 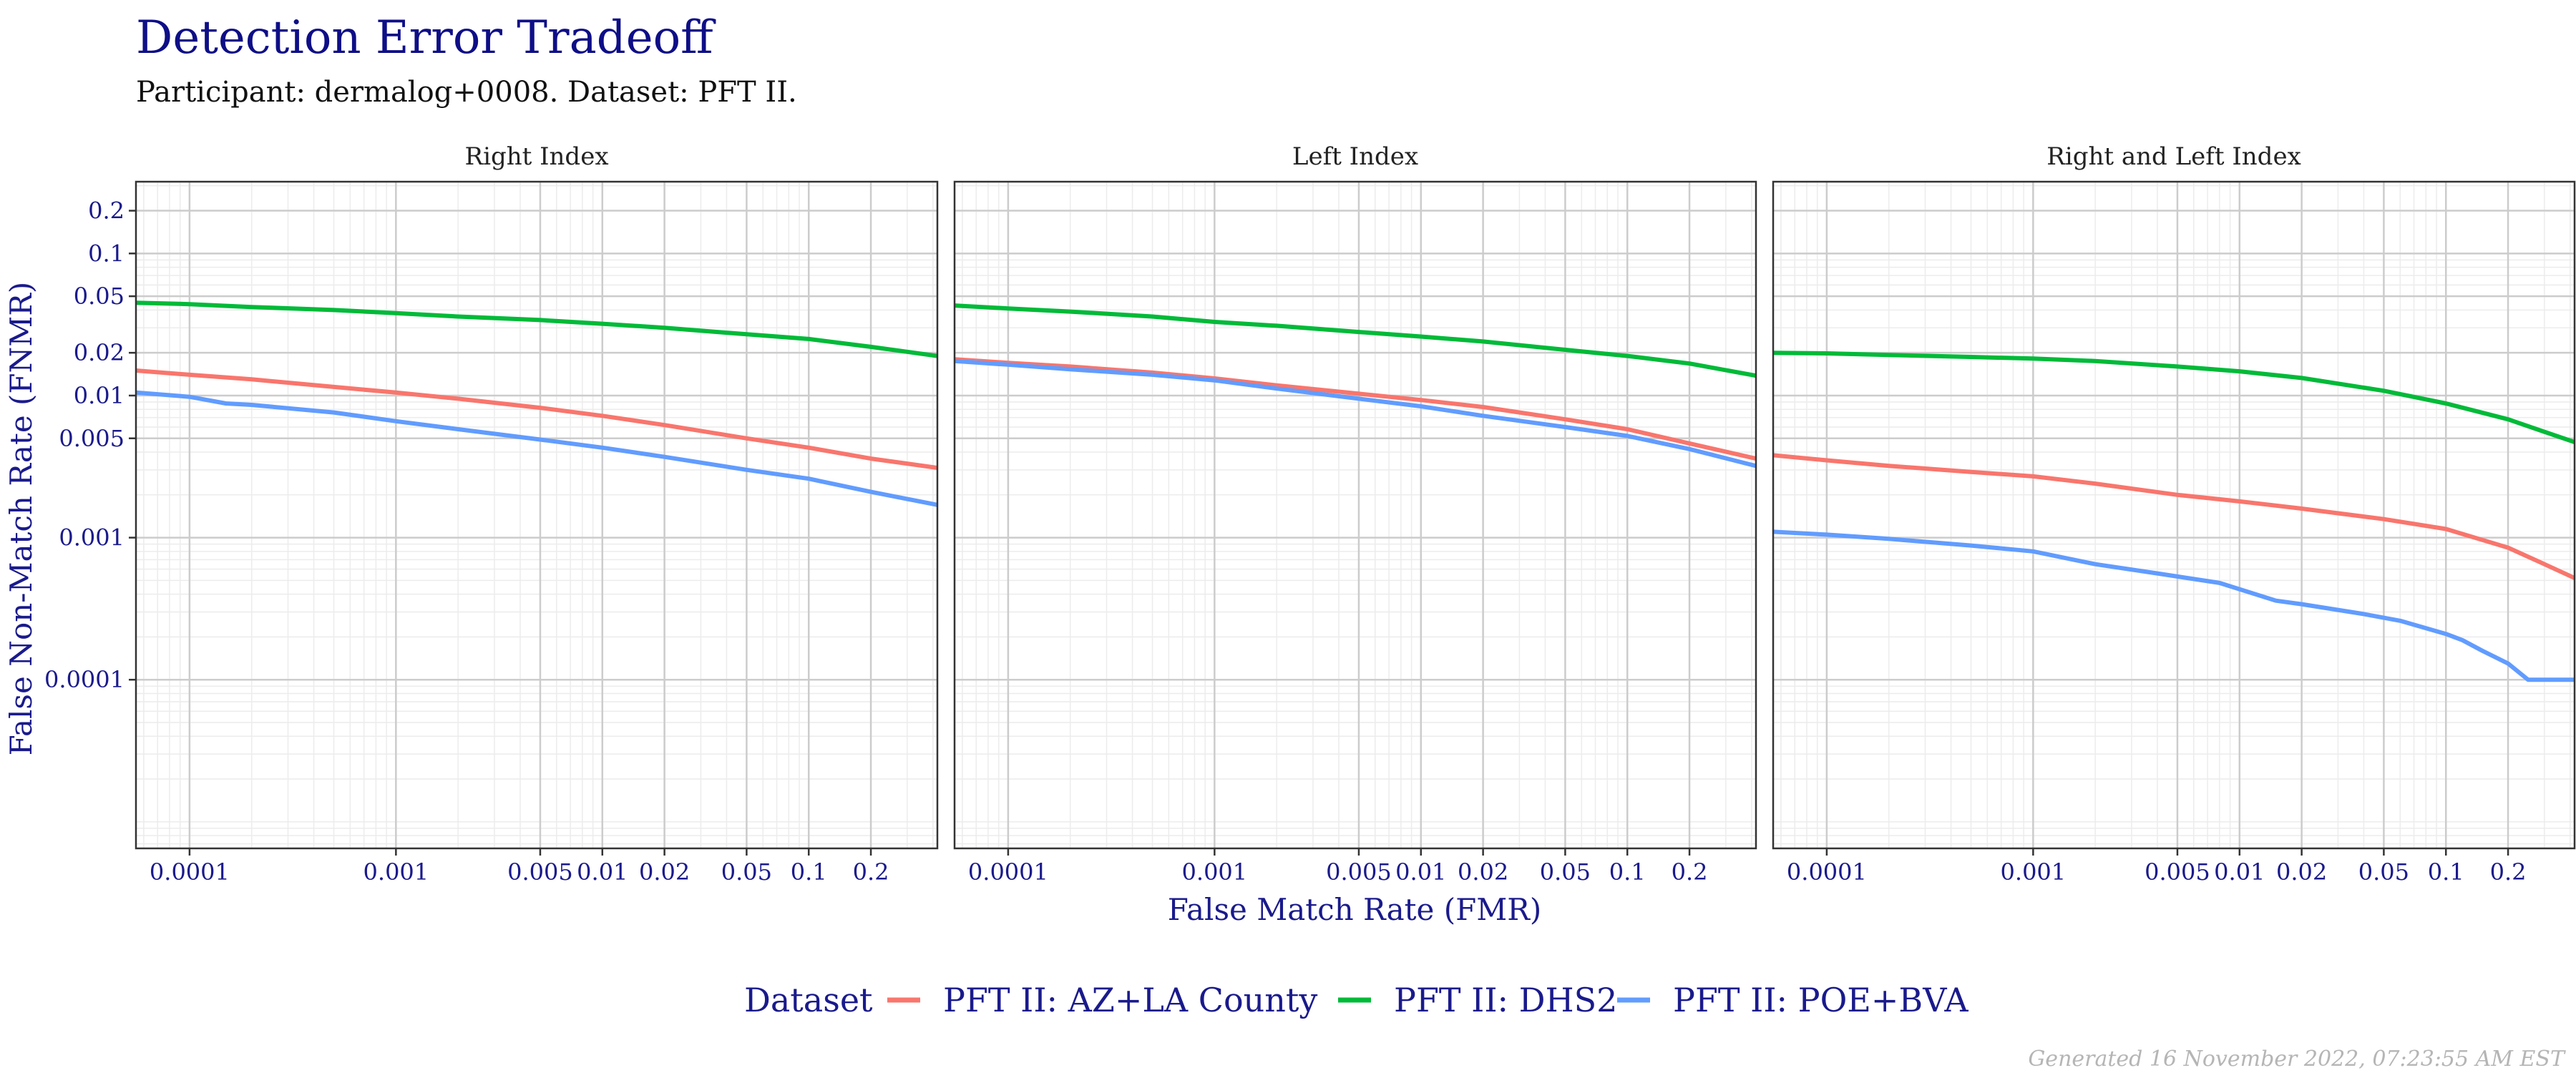 I want to click on legend-label-az-la: PFT II: AZ+LA County, so click(x=1130, y=1000).